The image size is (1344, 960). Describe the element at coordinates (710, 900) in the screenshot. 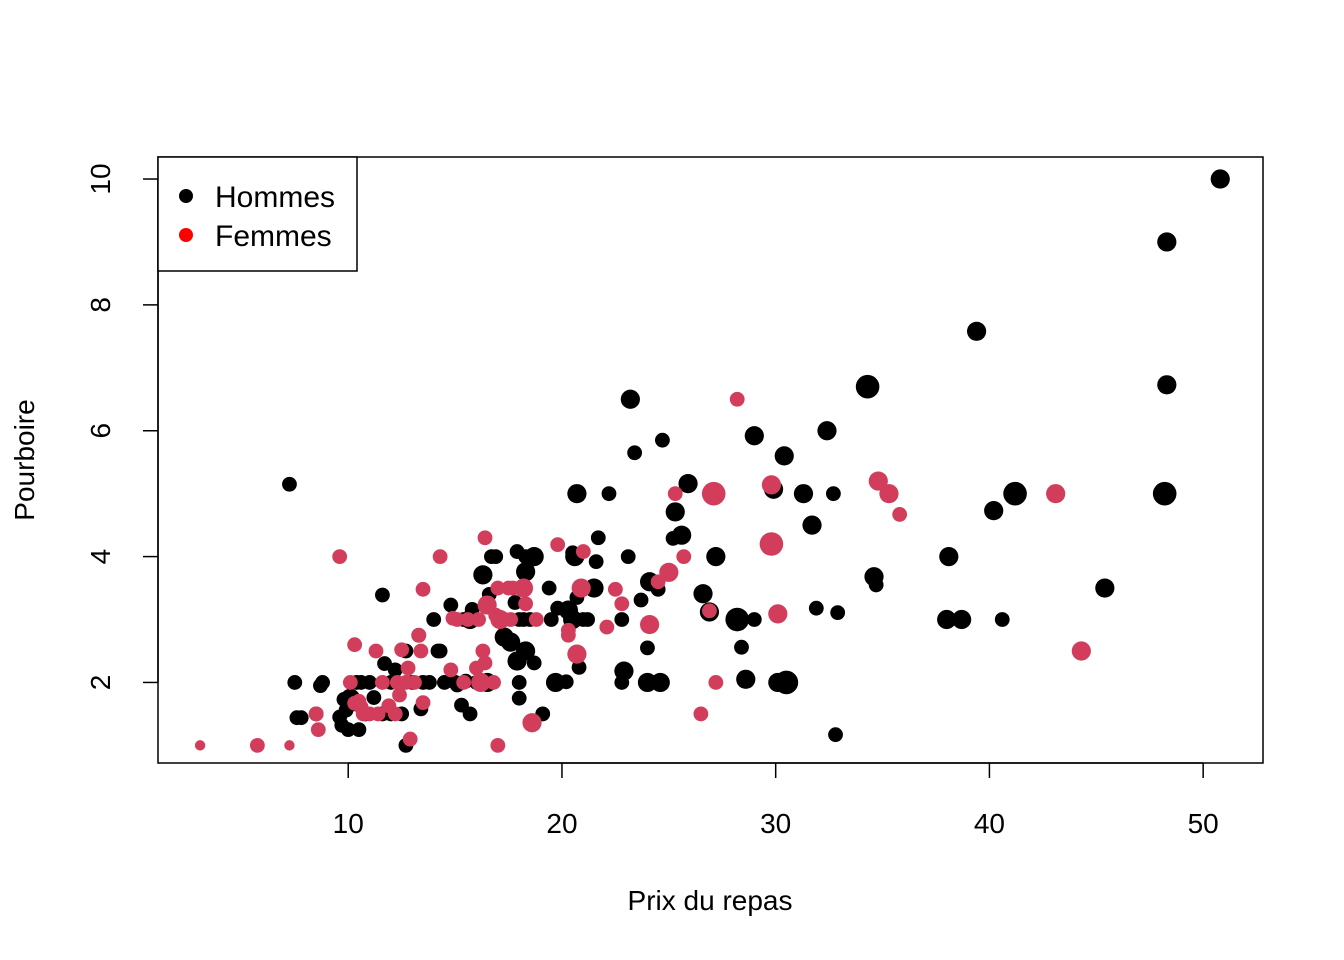

I see `x-axis-title: Prix du repas` at that location.